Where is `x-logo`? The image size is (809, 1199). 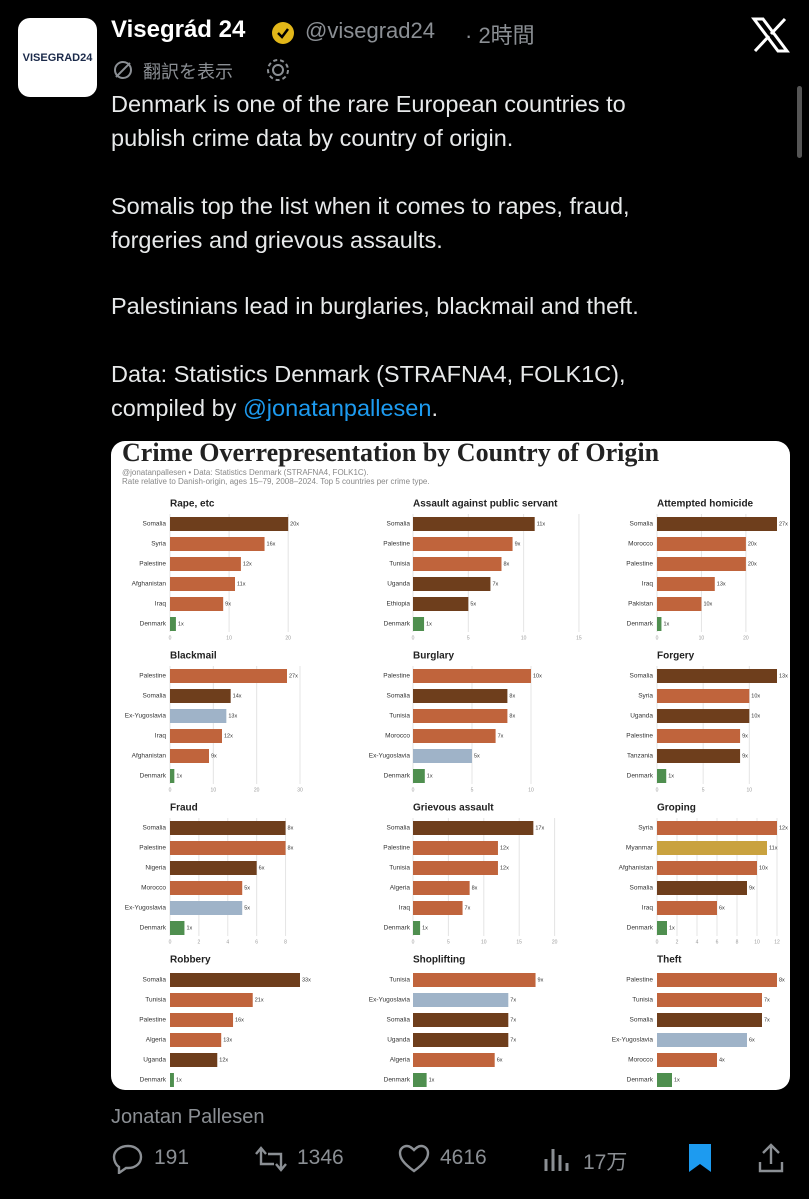
x-logo is located at coordinates (770, 35).